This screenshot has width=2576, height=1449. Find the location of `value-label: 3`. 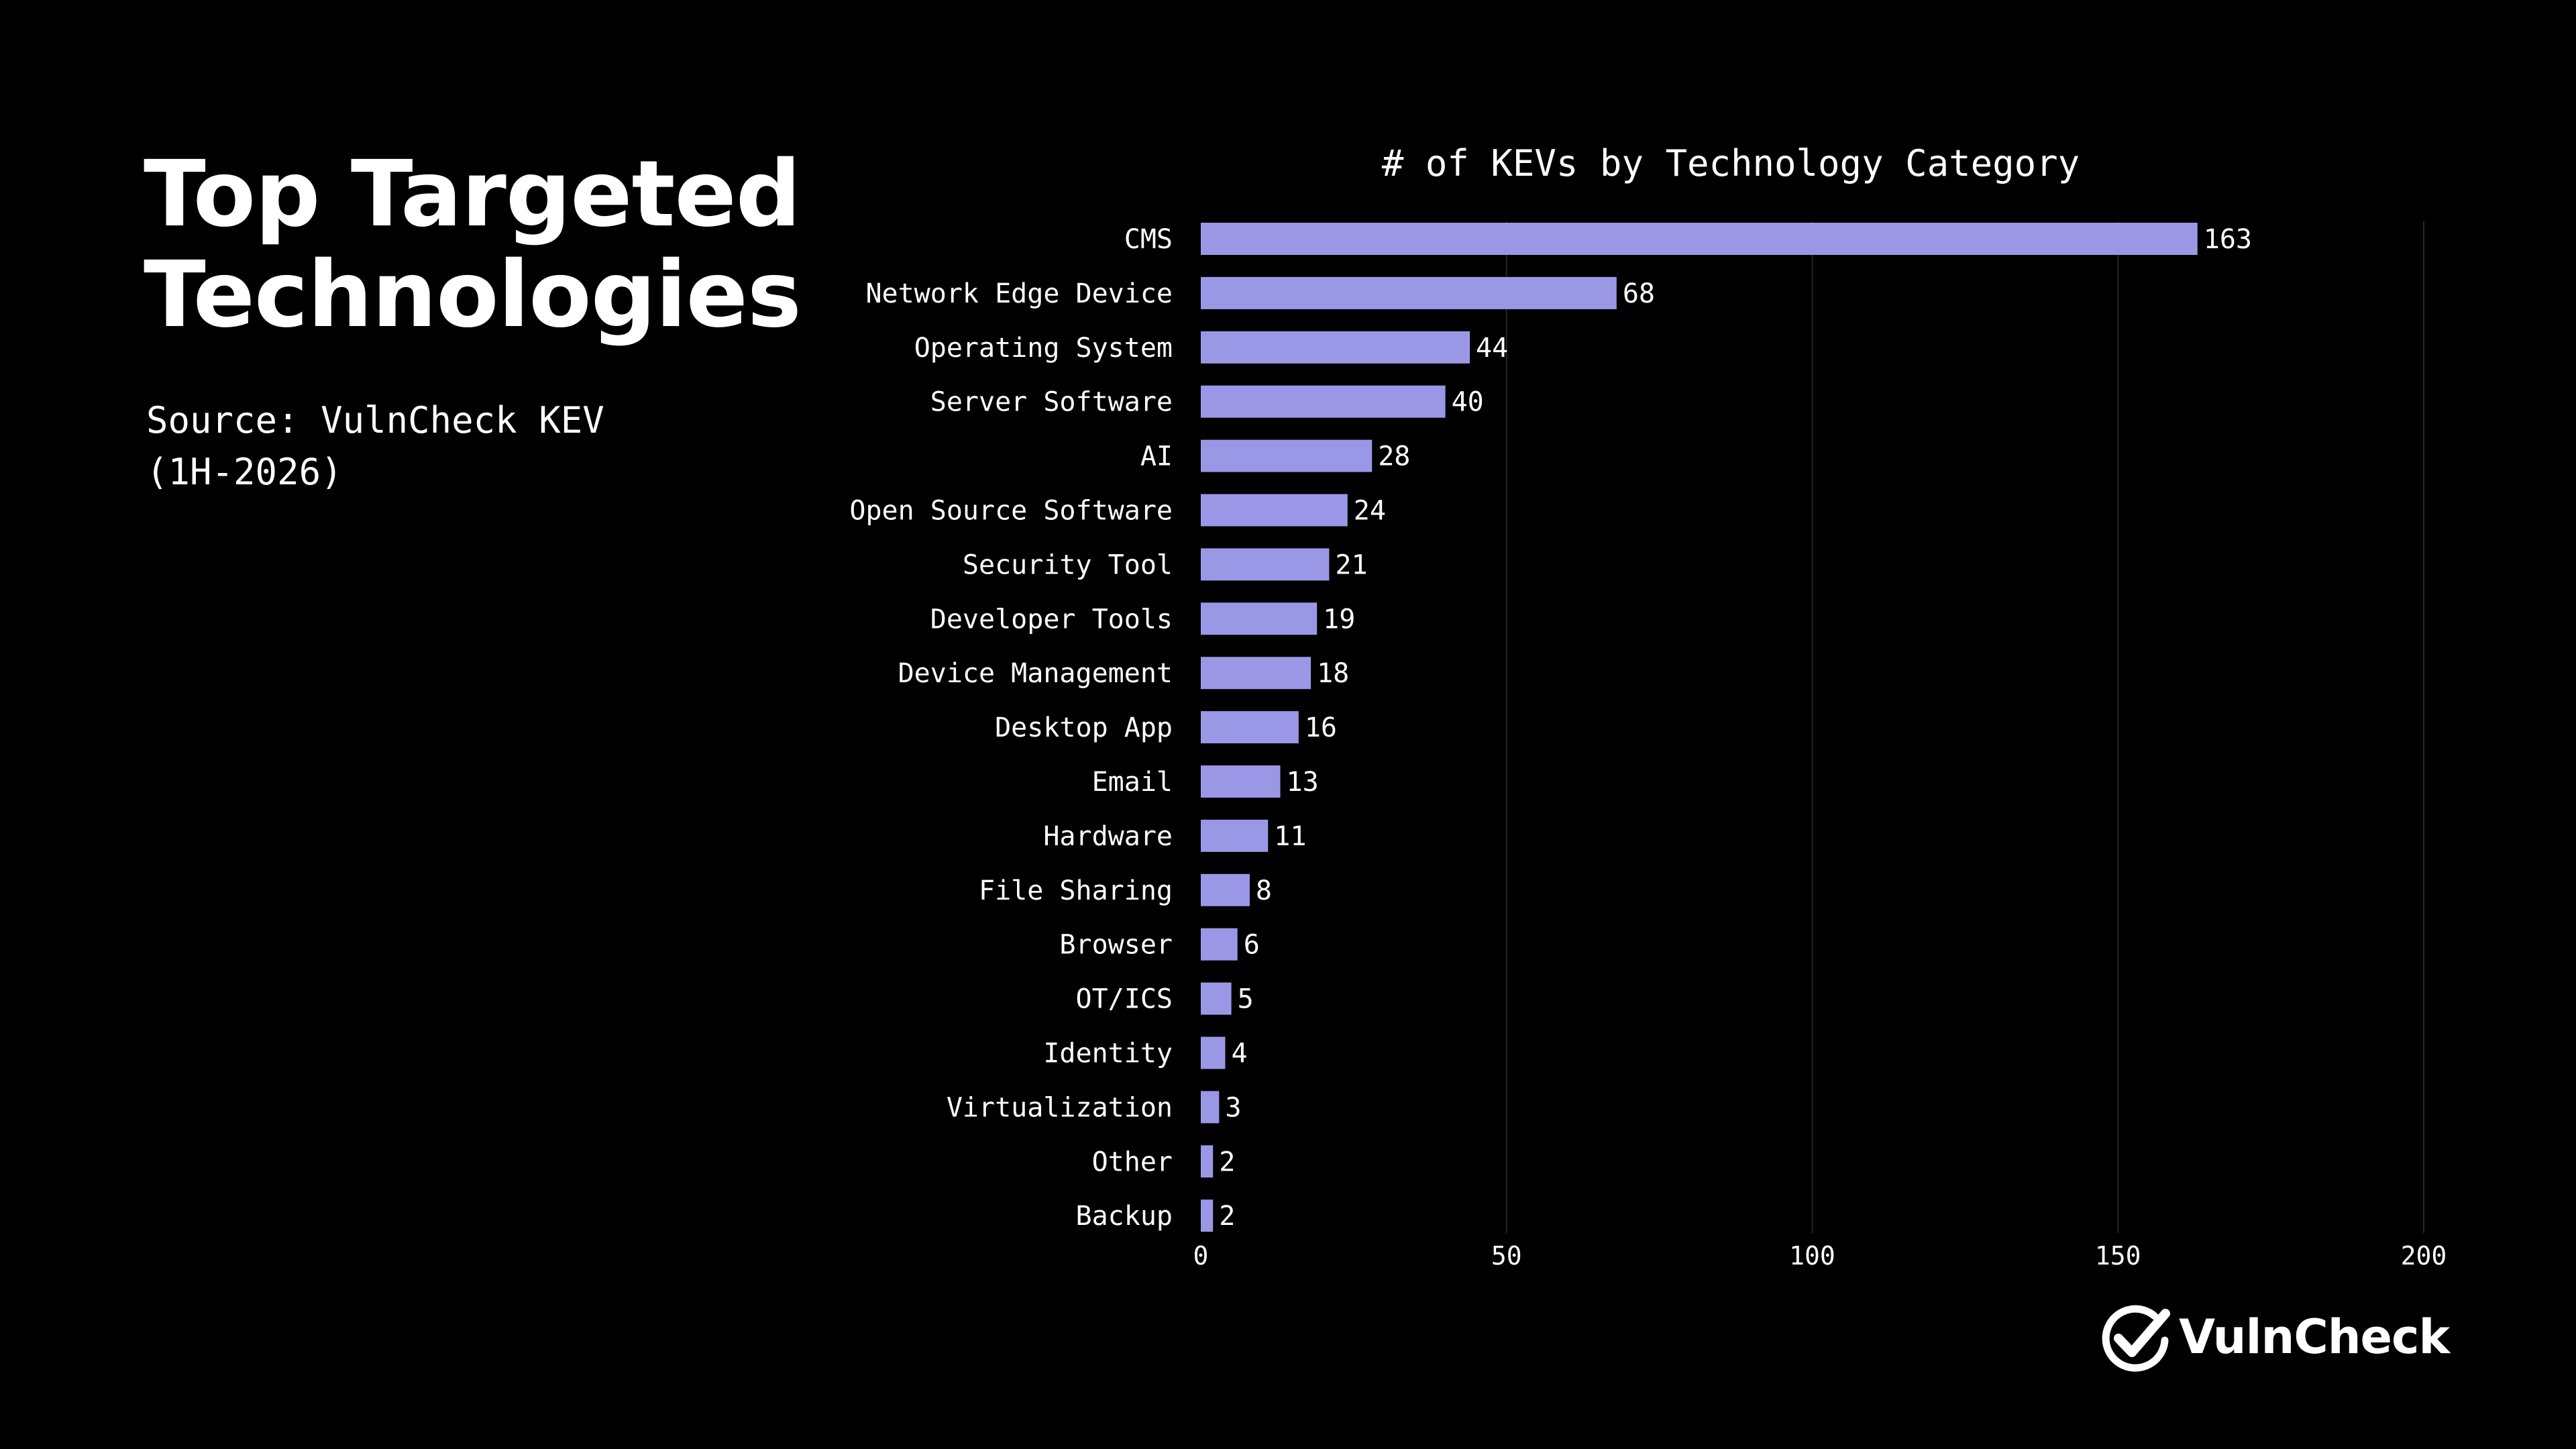

value-label: 3 is located at coordinates (1233, 1107).